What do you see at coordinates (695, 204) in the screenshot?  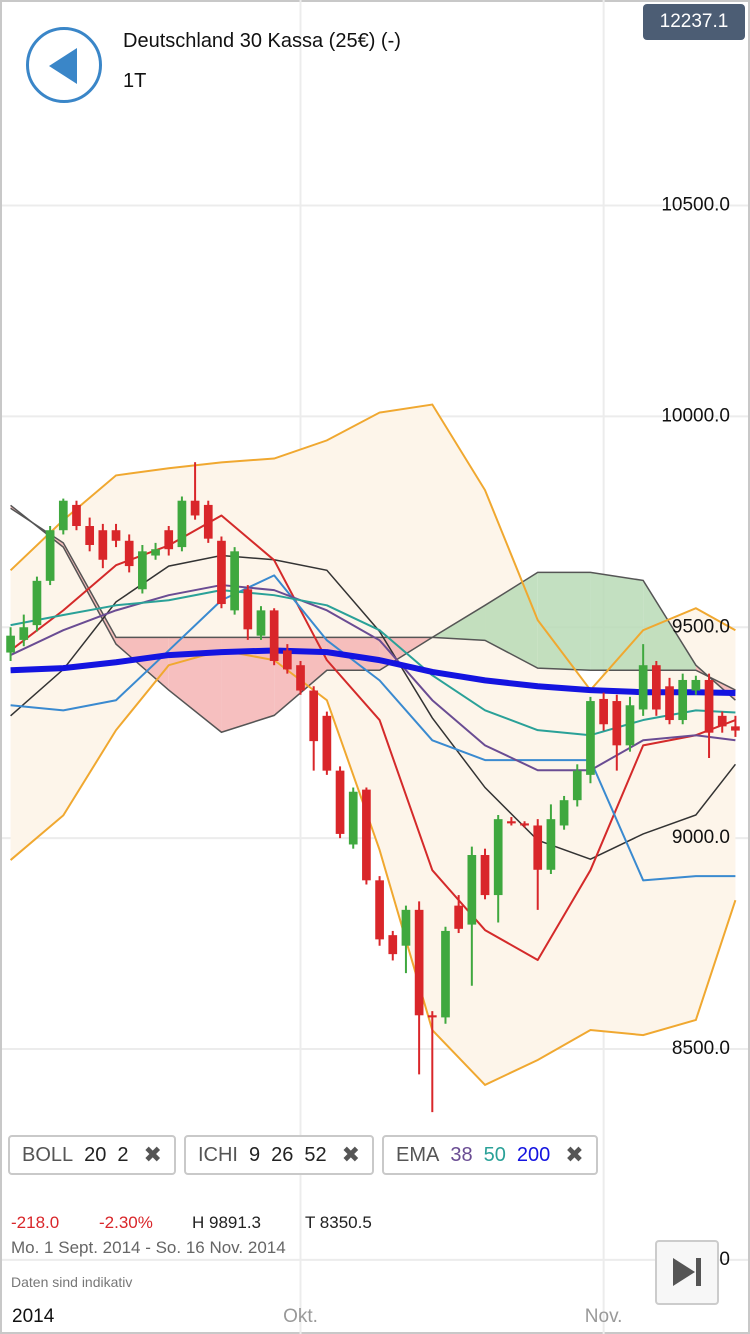 I see `y-tick-label: 10500.0` at bounding box center [695, 204].